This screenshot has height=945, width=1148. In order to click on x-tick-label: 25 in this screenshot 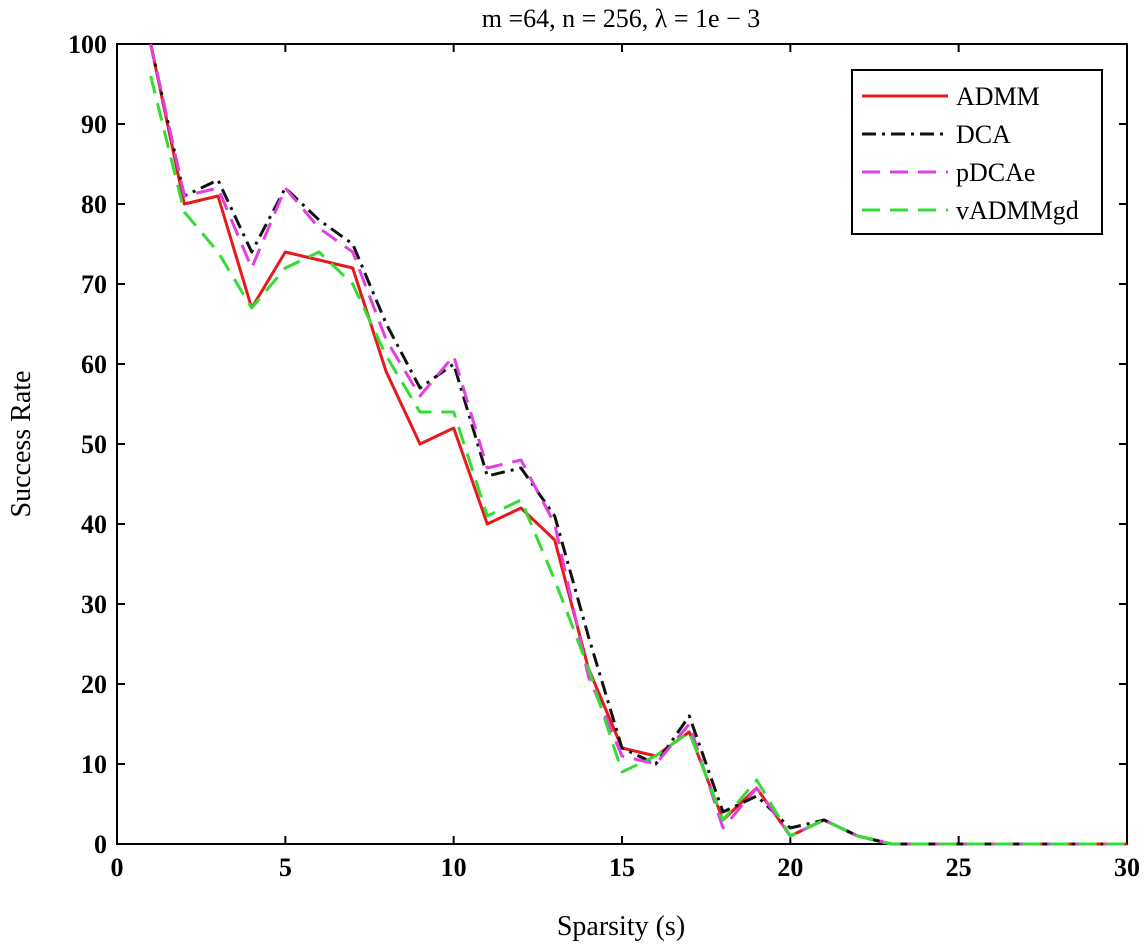, I will do `click(959, 867)`.